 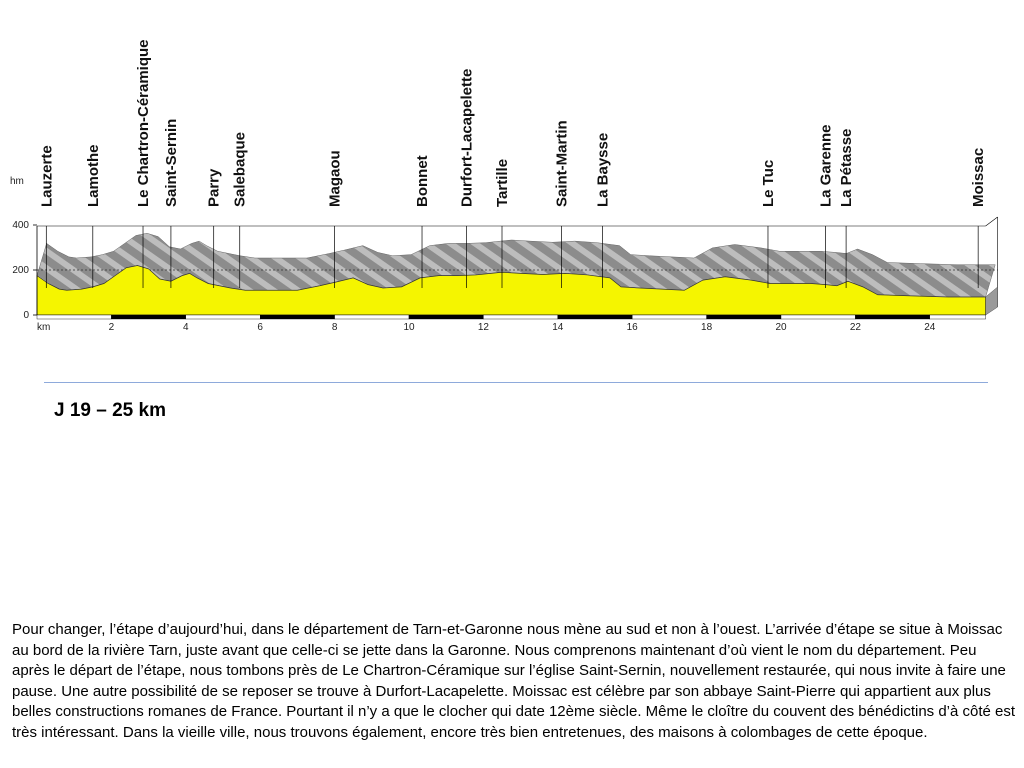 What do you see at coordinates (978, 177) in the screenshot?
I see `place-label-15: Moissac` at bounding box center [978, 177].